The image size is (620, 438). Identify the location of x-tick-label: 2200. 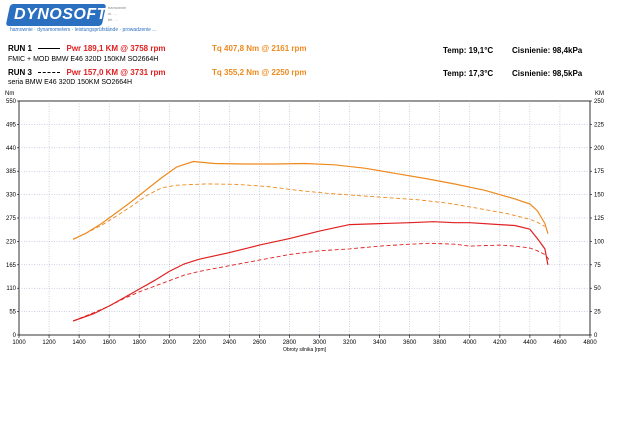
(200, 343).